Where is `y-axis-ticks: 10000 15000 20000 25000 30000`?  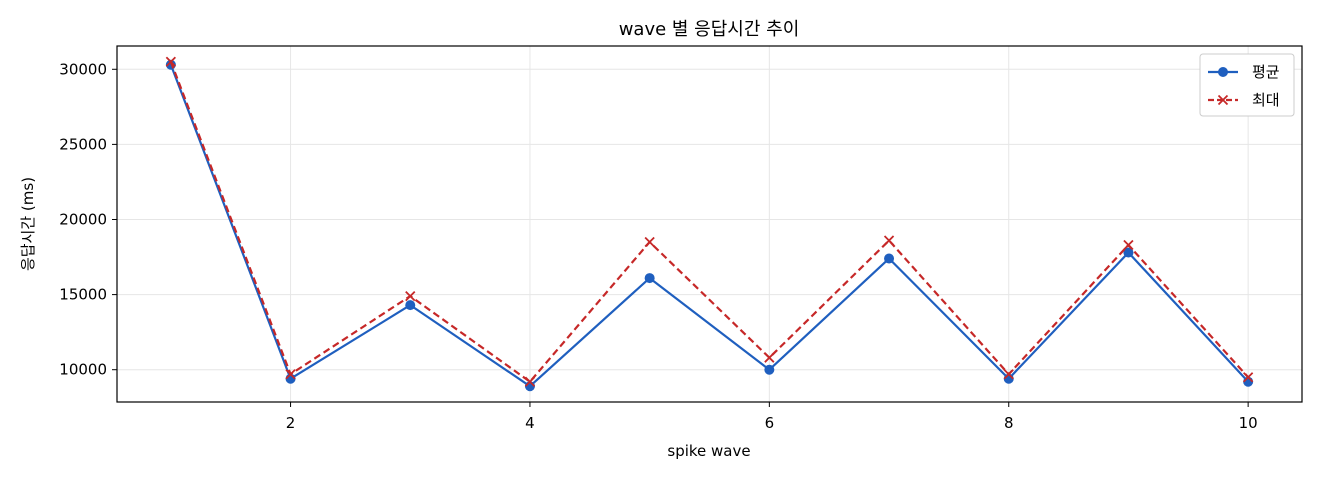 y-axis-ticks: 10000 15000 20000 25000 30000 is located at coordinates (88, 219).